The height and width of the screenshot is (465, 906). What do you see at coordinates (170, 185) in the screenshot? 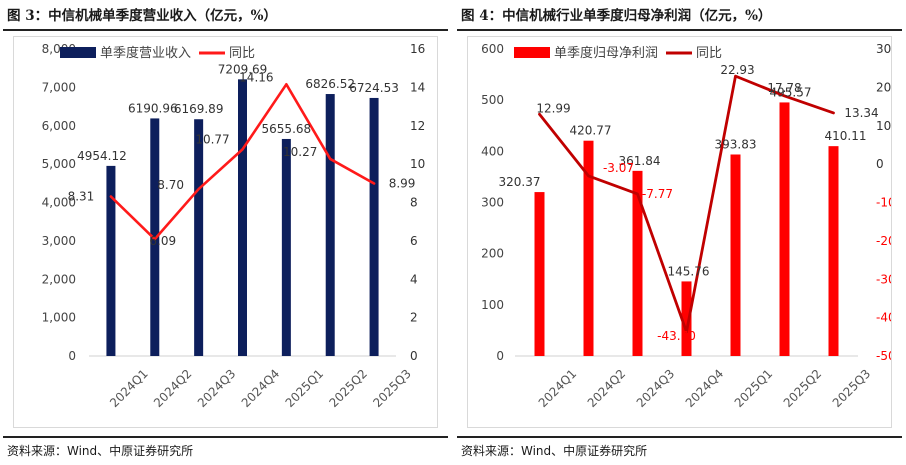
I see `line-data-label: 8.70` at bounding box center [170, 185].